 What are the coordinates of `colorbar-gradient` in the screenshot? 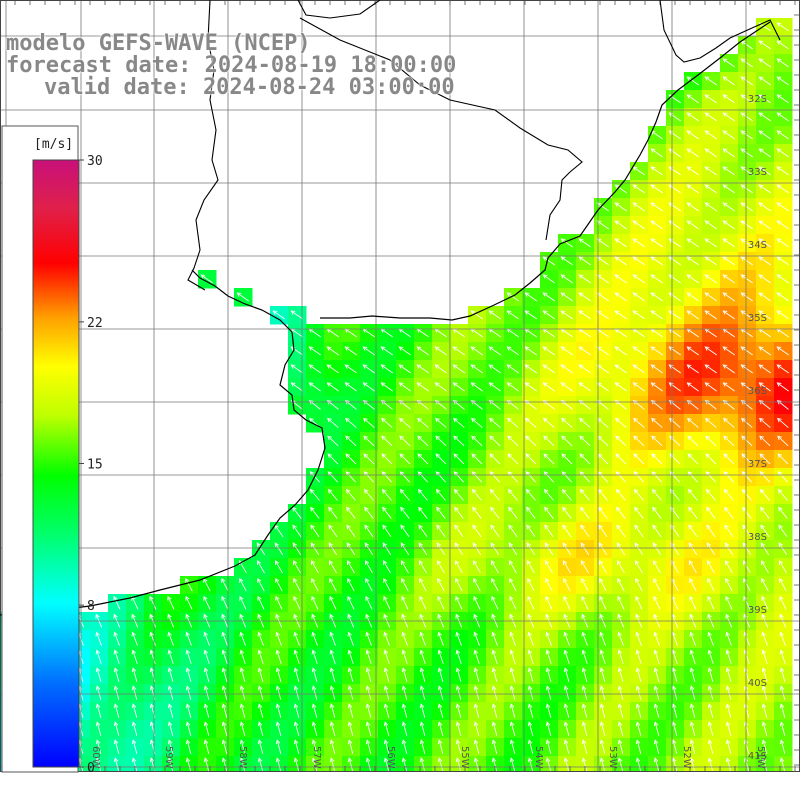 It's located at (56, 463).